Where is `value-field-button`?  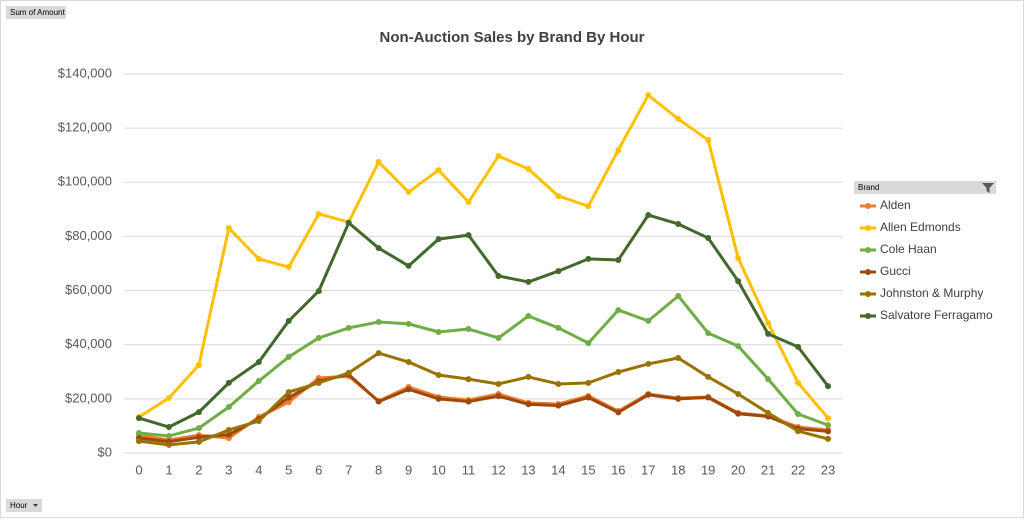 value-field-button is located at coordinates (36, 12).